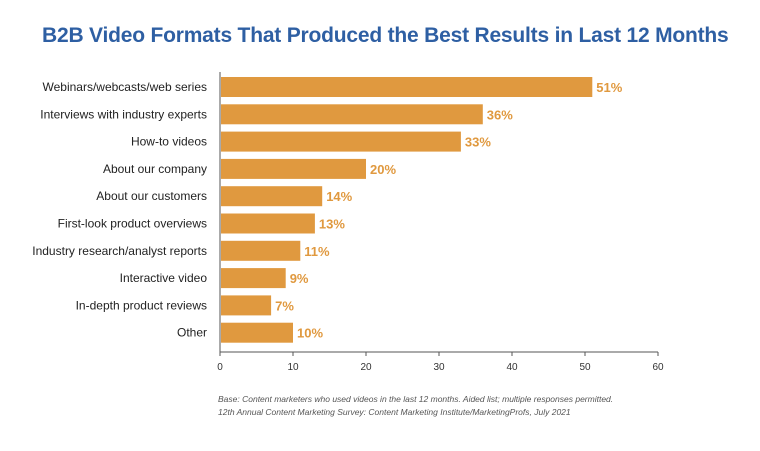  Describe the element at coordinates (155, 169) in the screenshot. I see `category-label: About our company` at that location.